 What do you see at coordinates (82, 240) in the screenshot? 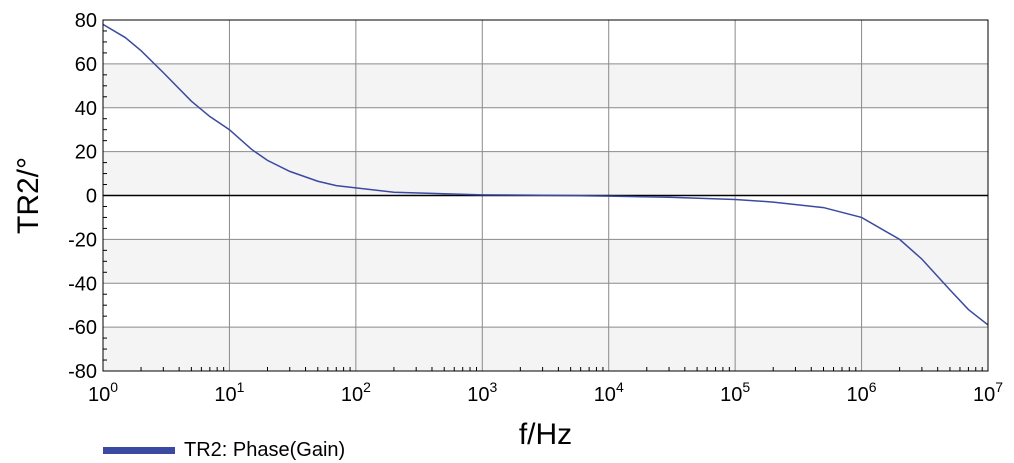
I see `y-tick-label: -20` at bounding box center [82, 240].